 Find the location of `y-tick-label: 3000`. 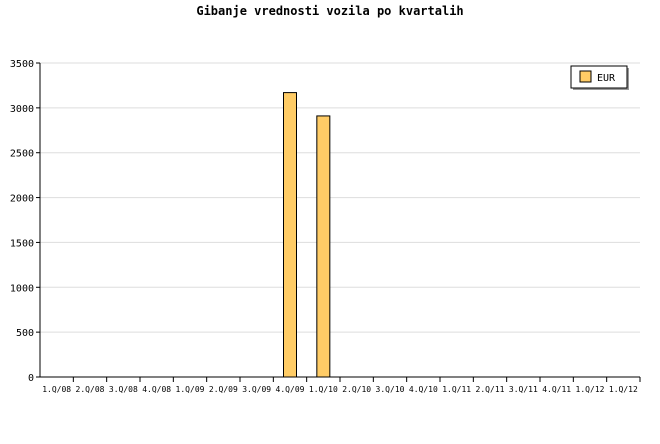

y-tick-label: 3000 is located at coordinates (22, 109).